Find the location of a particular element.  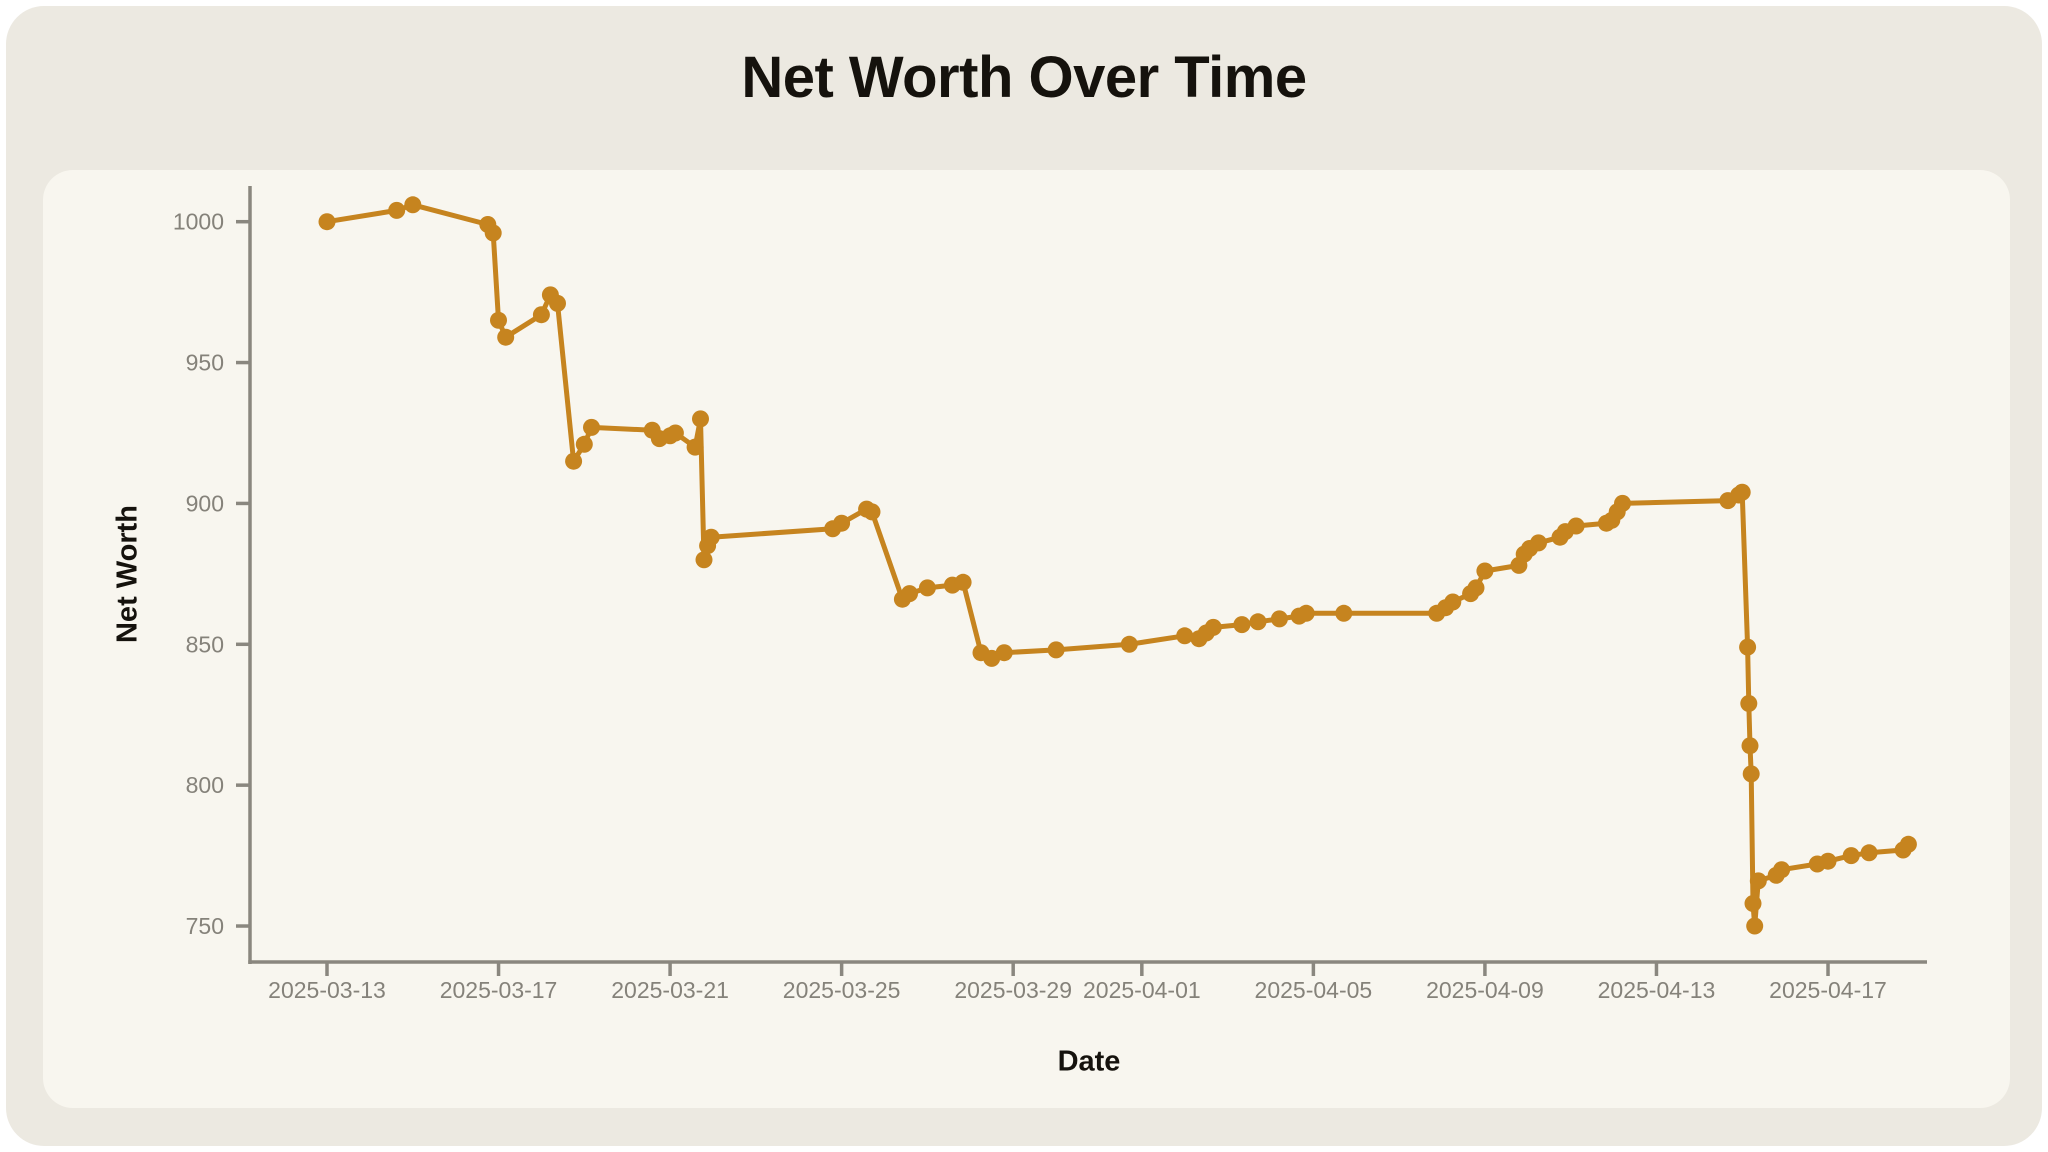

x-axis-label: Date is located at coordinates (1089, 1061).